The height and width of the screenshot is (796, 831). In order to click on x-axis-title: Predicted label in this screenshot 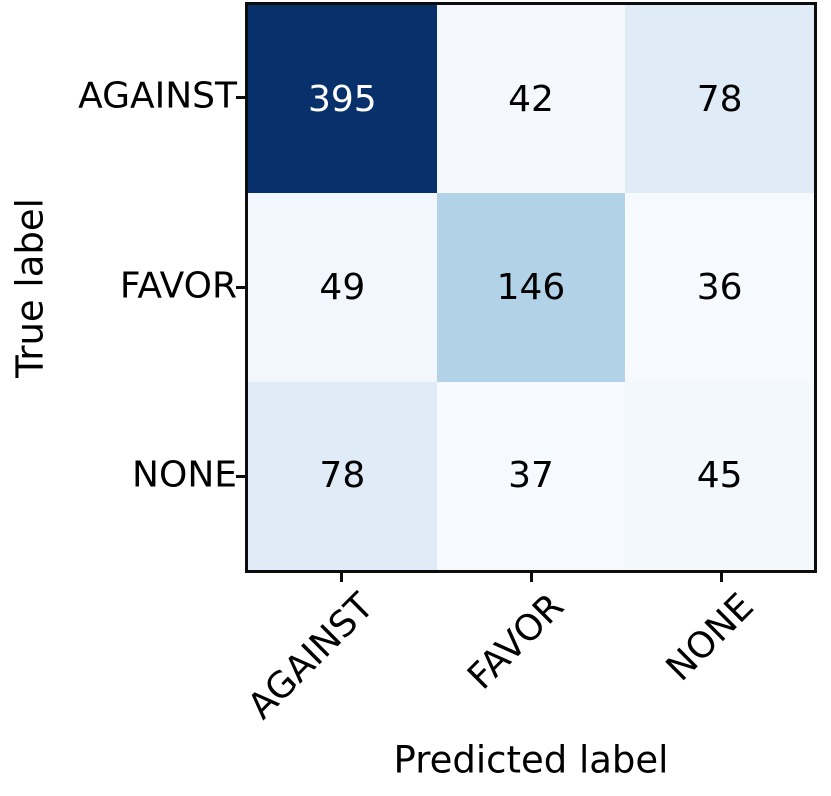, I will do `click(531, 760)`.